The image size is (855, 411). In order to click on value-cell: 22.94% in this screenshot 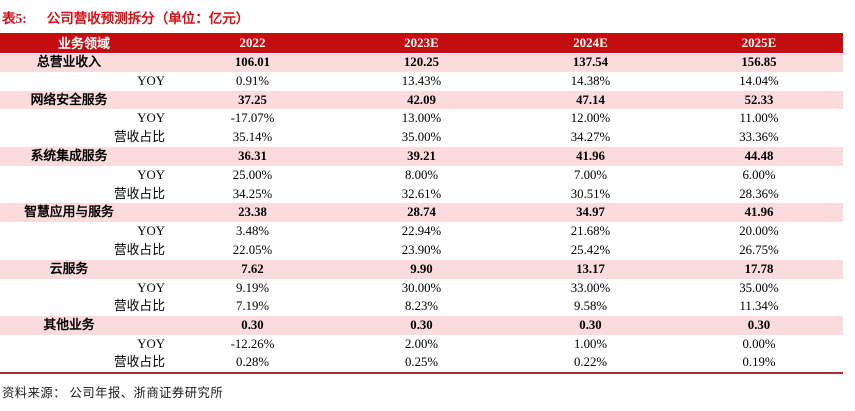, I will do `click(421, 231)`.